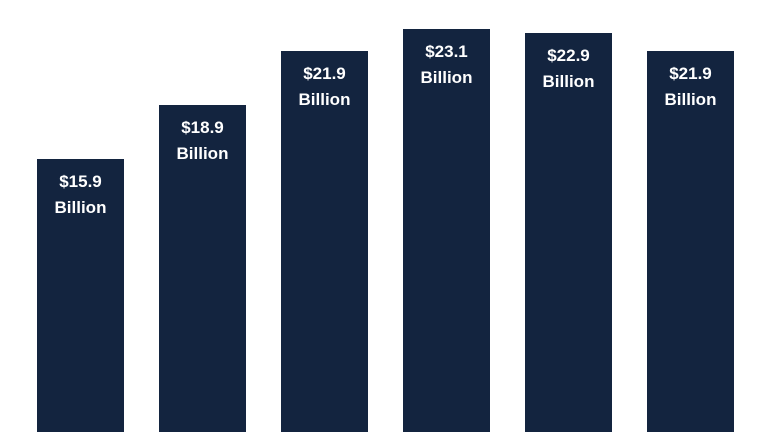 The image size is (764, 432). What do you see at coordinates (80, 194) in the screenshot?
I see `value-label: $15.9 Billion` at bounding box center [80, 194].